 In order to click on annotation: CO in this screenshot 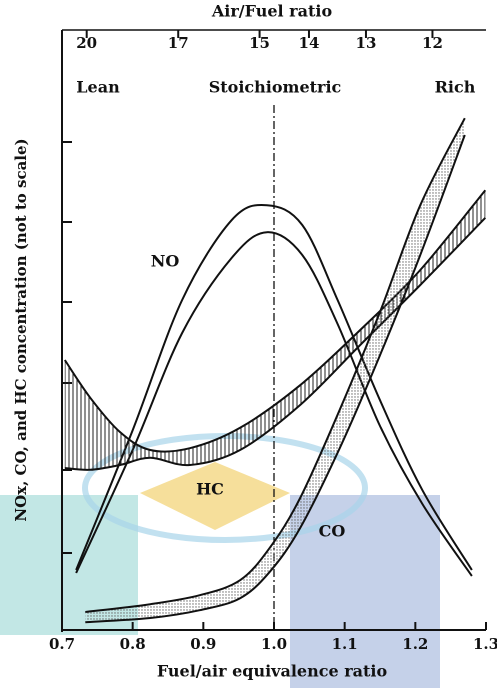, I will do `click(332, 531)`.